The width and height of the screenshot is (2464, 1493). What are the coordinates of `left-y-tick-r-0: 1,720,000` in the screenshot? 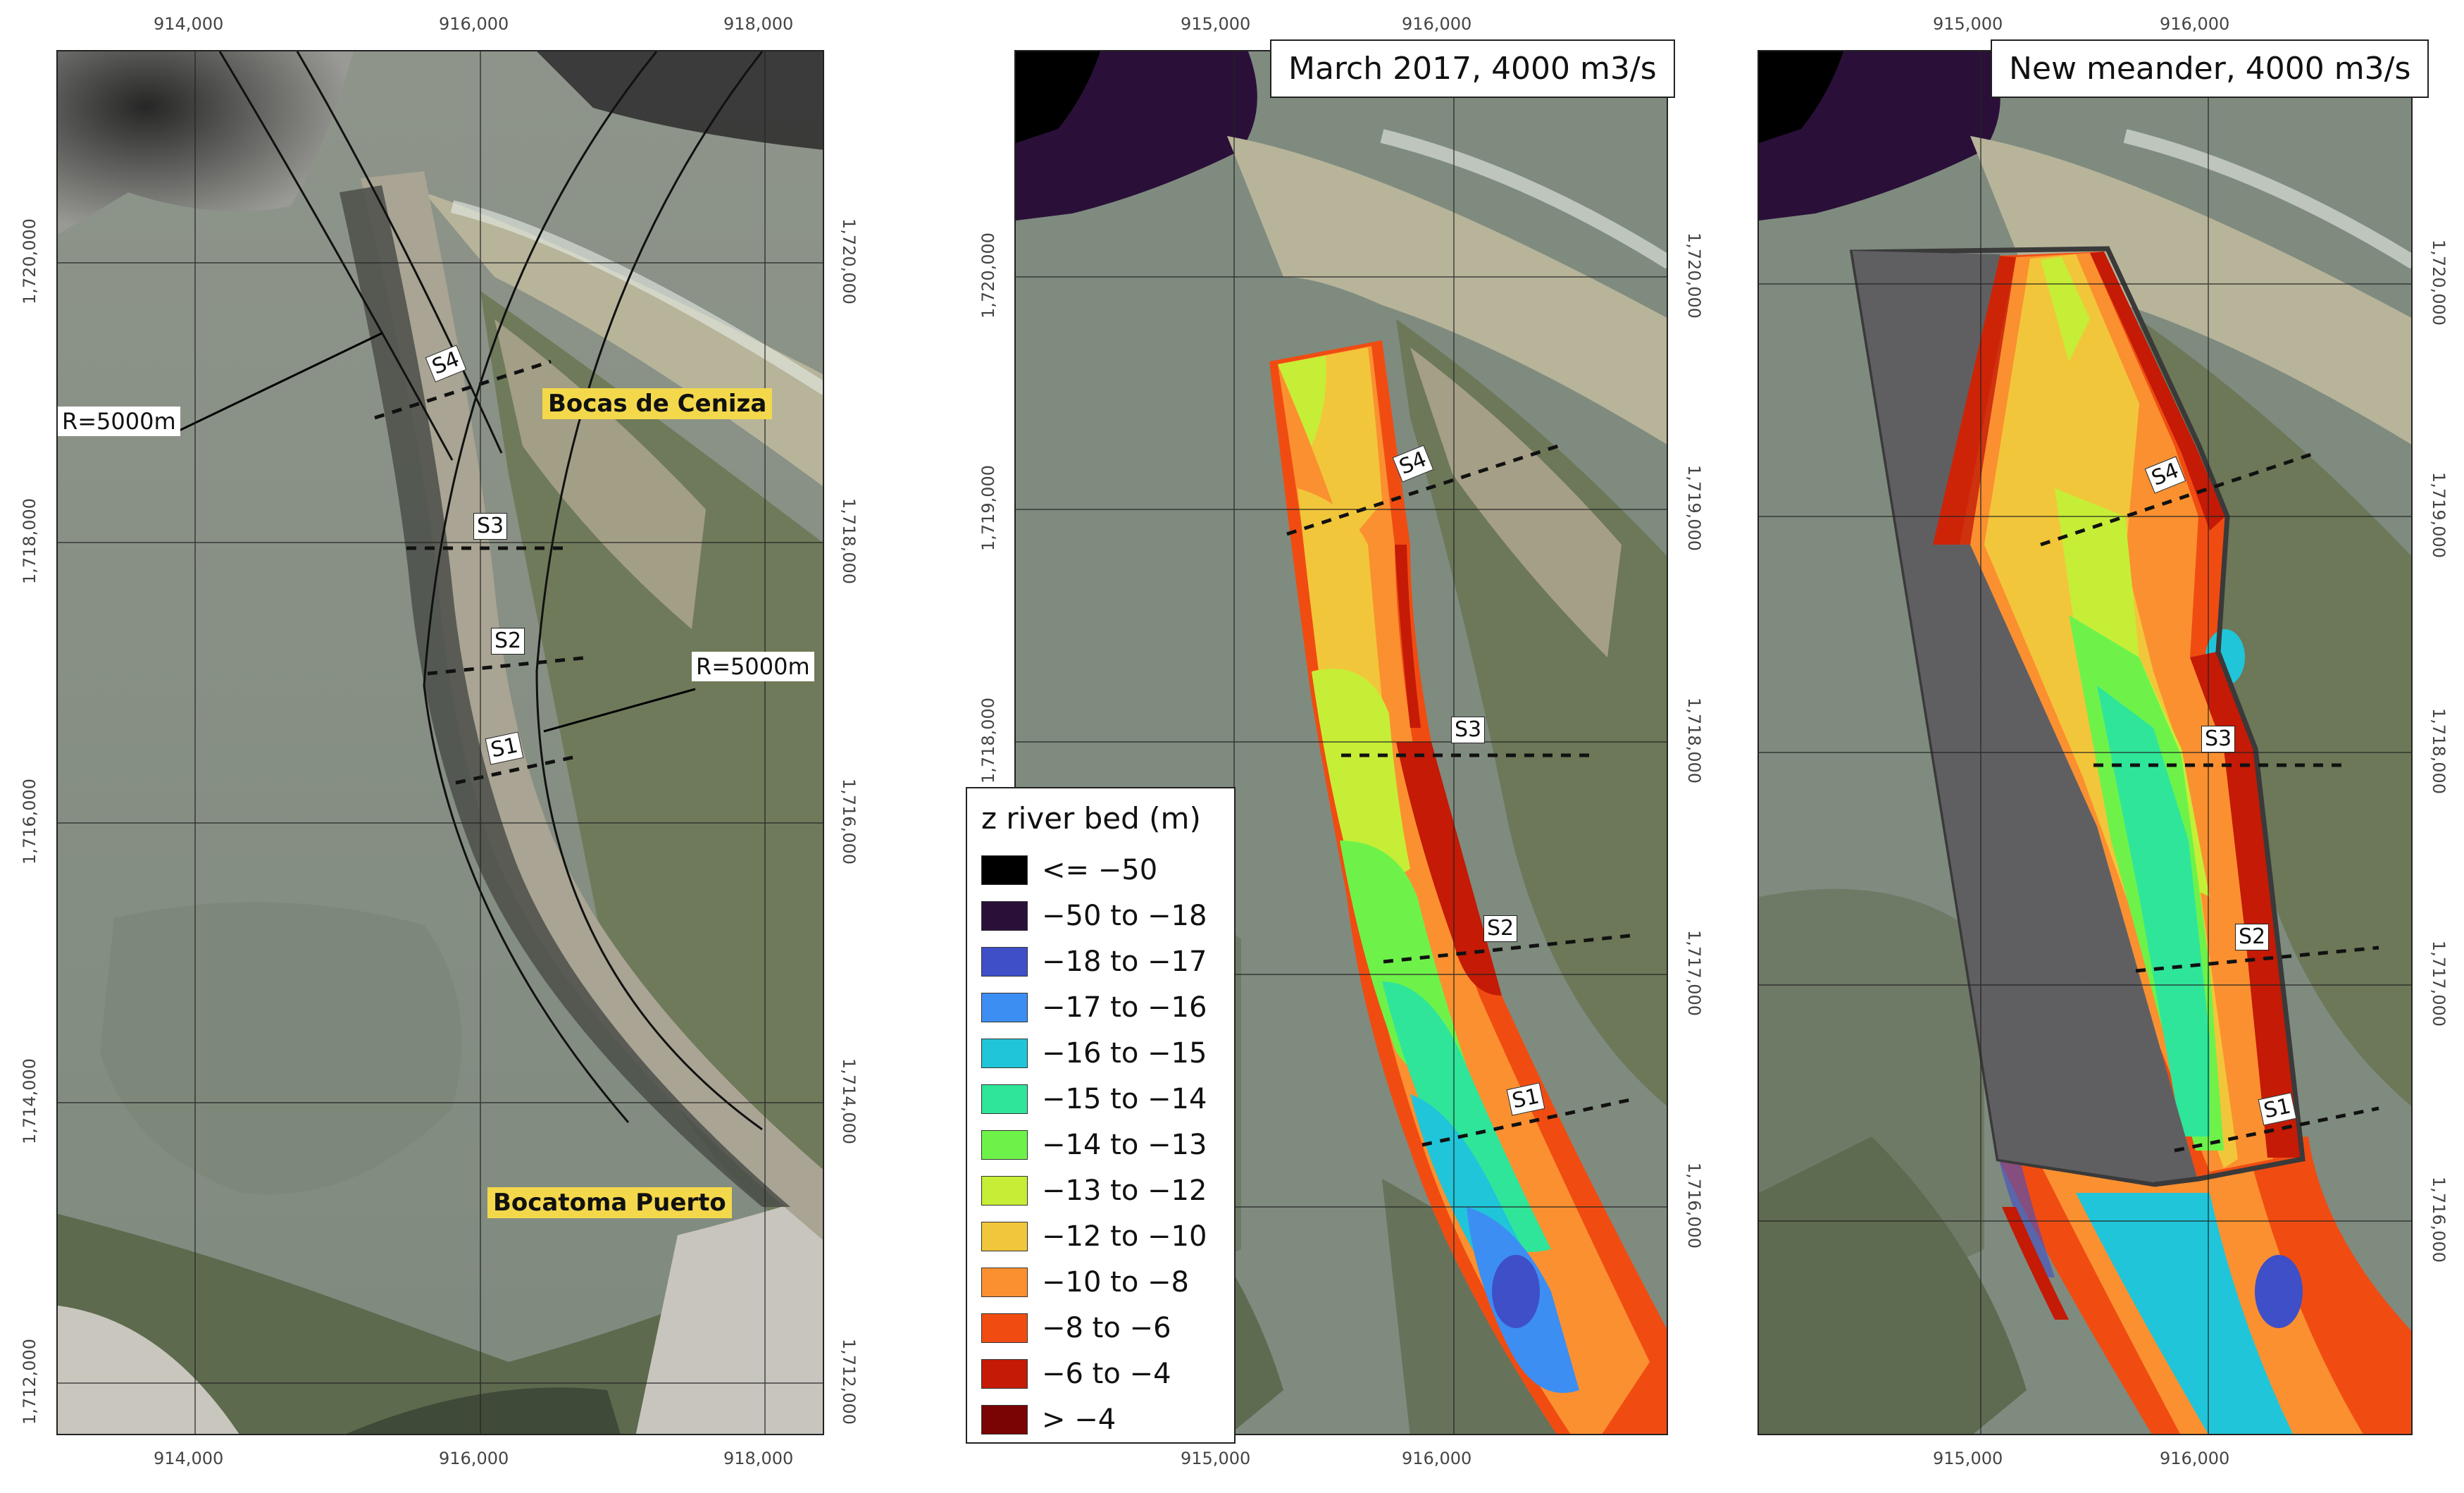 It's located at (849, 261).